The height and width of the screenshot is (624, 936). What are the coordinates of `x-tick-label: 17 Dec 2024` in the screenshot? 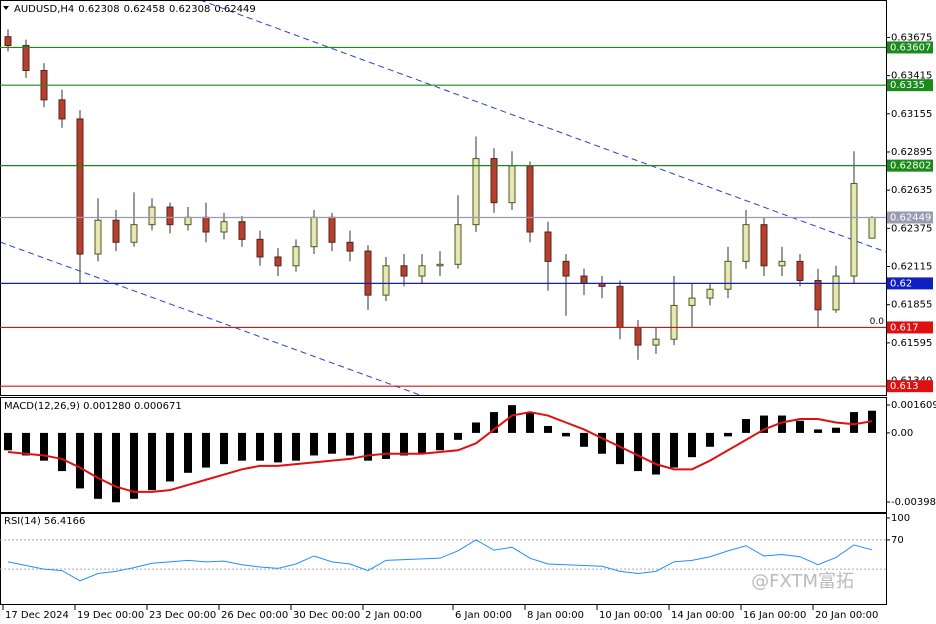 It's located at (37, 615).